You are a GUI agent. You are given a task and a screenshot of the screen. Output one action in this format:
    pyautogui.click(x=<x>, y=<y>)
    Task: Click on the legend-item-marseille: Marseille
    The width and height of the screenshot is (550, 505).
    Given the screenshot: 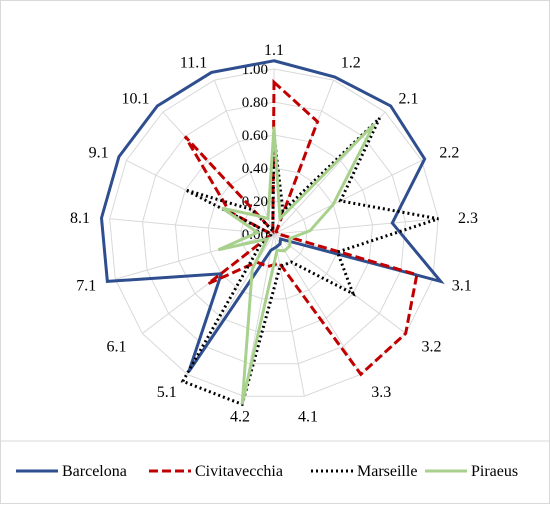 What is the action you would take?
    pyautogui.click(x=364, y=471)
    